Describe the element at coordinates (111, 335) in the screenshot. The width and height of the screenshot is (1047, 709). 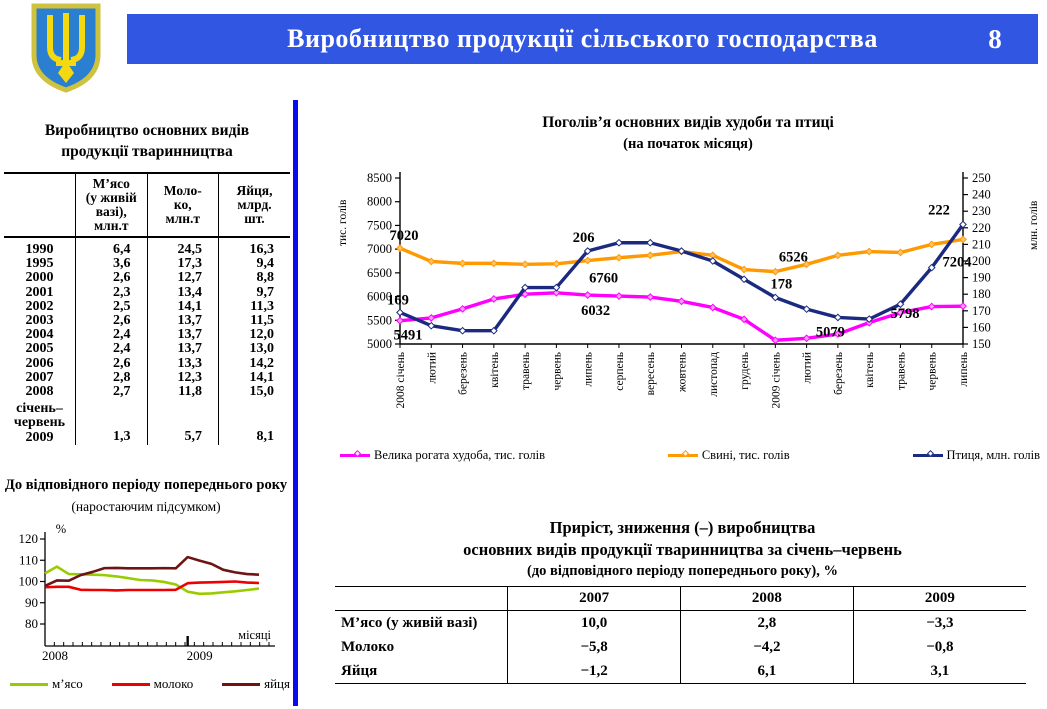
I see `table-cell: 2,4` at that location.